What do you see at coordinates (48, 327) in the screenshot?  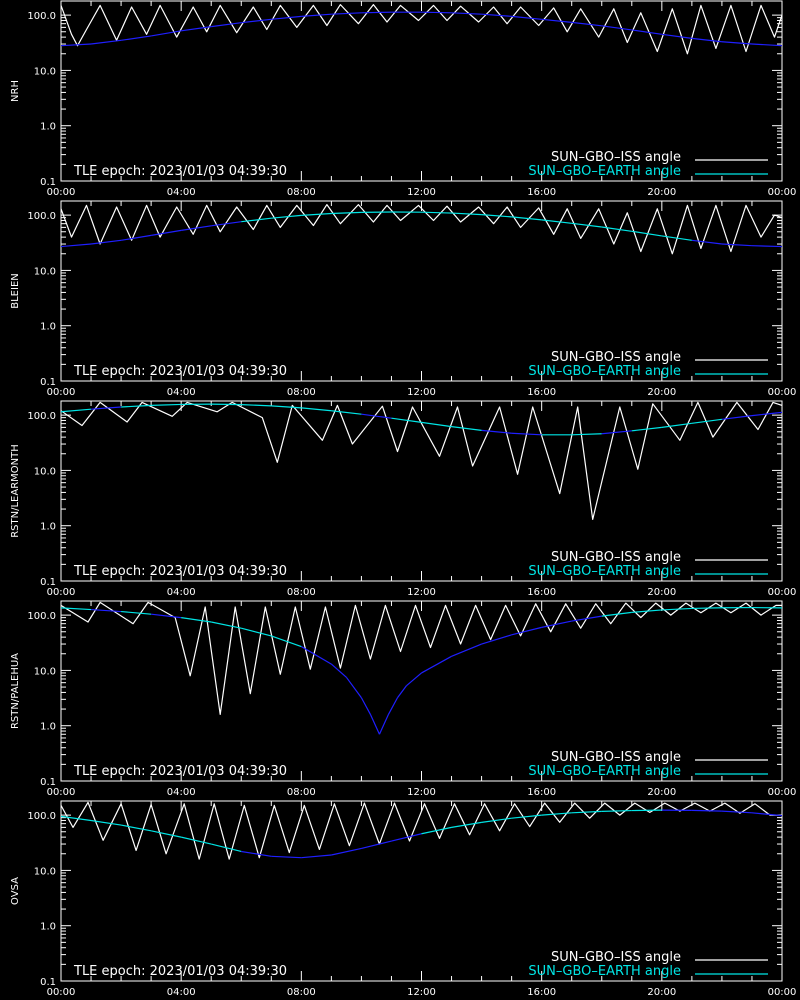 I see `y-tick-label: 1.0` at bounding box center [48, 327].